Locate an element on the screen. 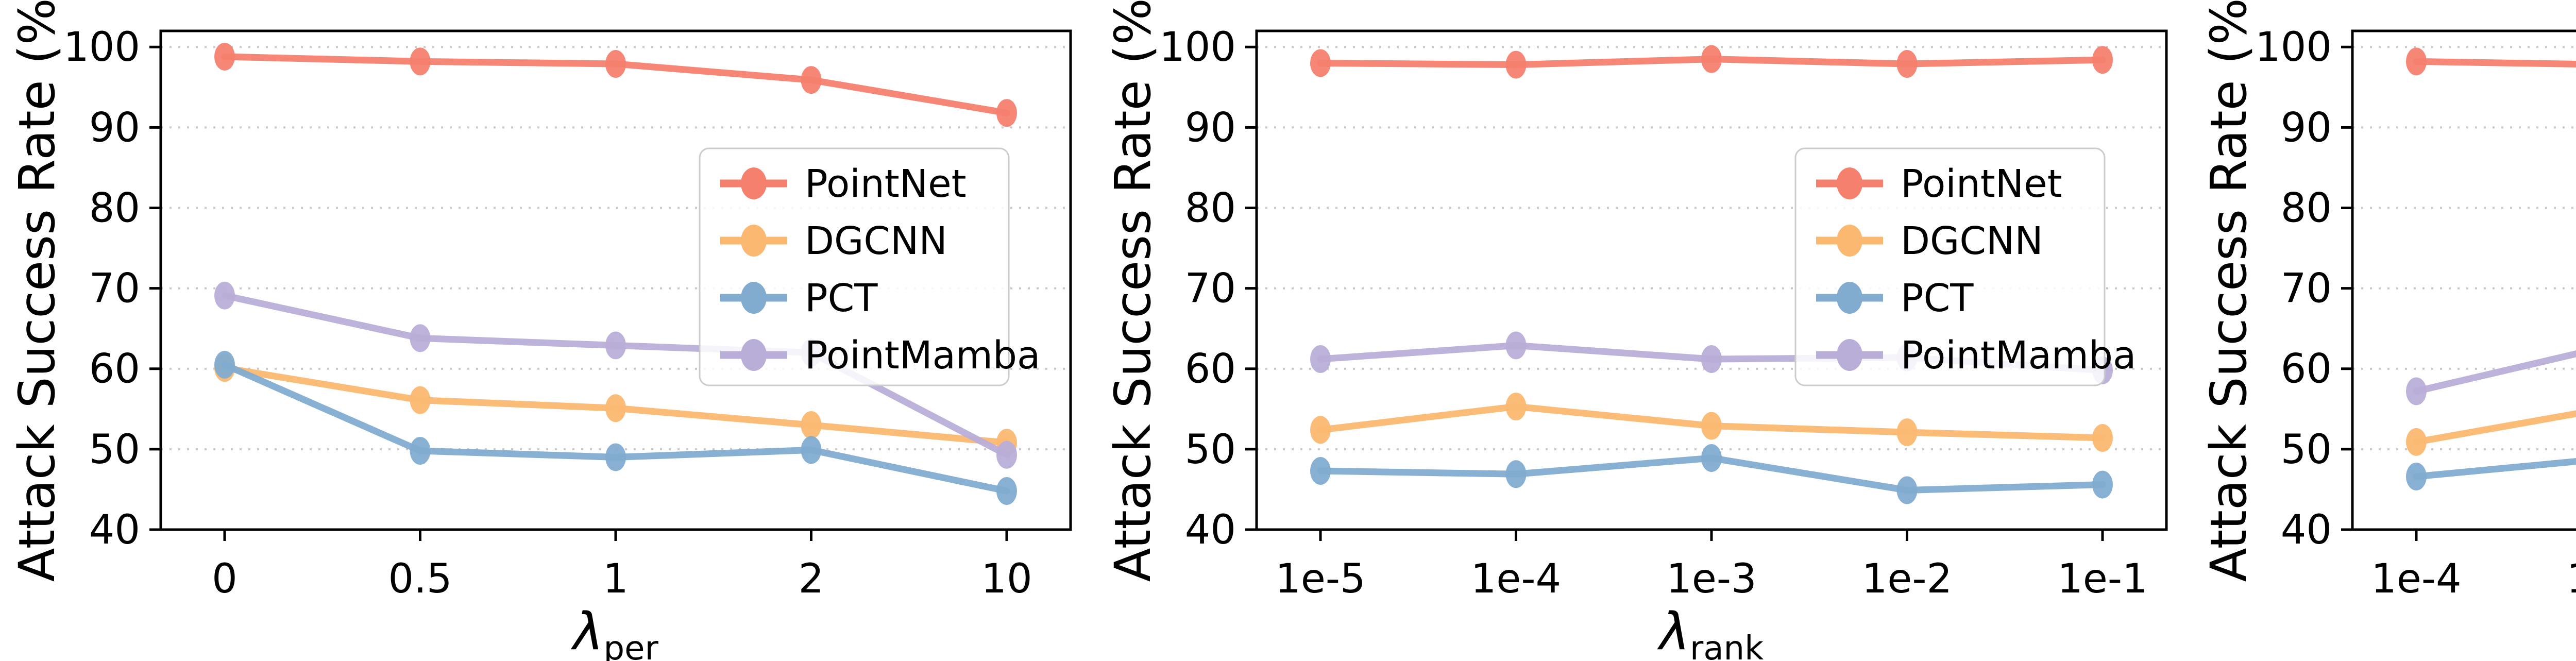 The height and width of the screenshot is (661, 2576). series-line-pointnet is located at coordinates (2494, 62).